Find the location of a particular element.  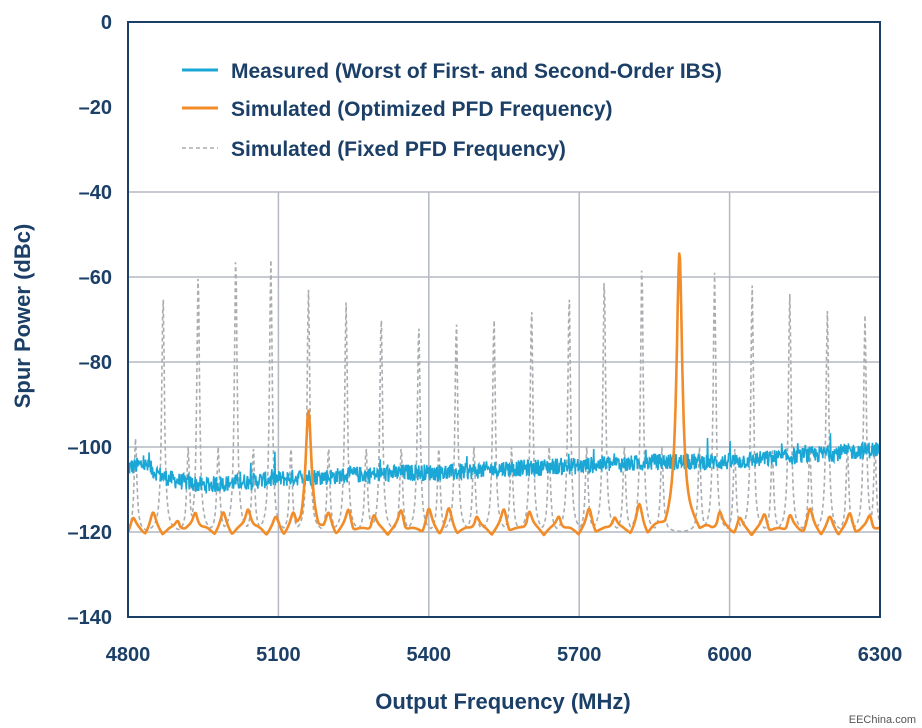

y-tick-labels: 0 –20 –40 –60 –80 –100 –120 –140 is located at coordinates (90, 320).